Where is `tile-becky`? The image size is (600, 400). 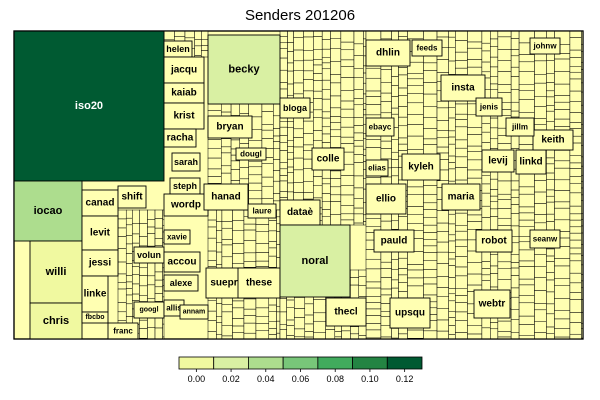 tile-becky is located at coordinates (244, 69).